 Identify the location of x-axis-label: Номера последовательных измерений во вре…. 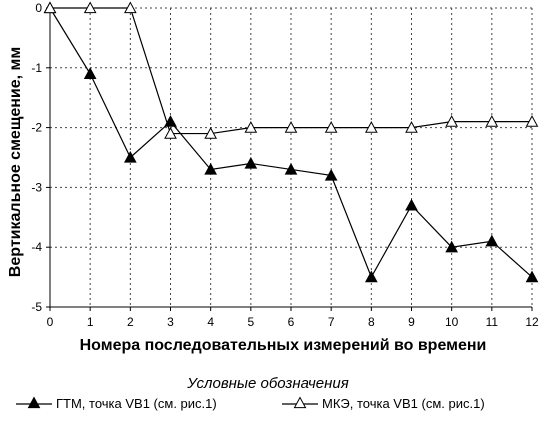
(283, 345).